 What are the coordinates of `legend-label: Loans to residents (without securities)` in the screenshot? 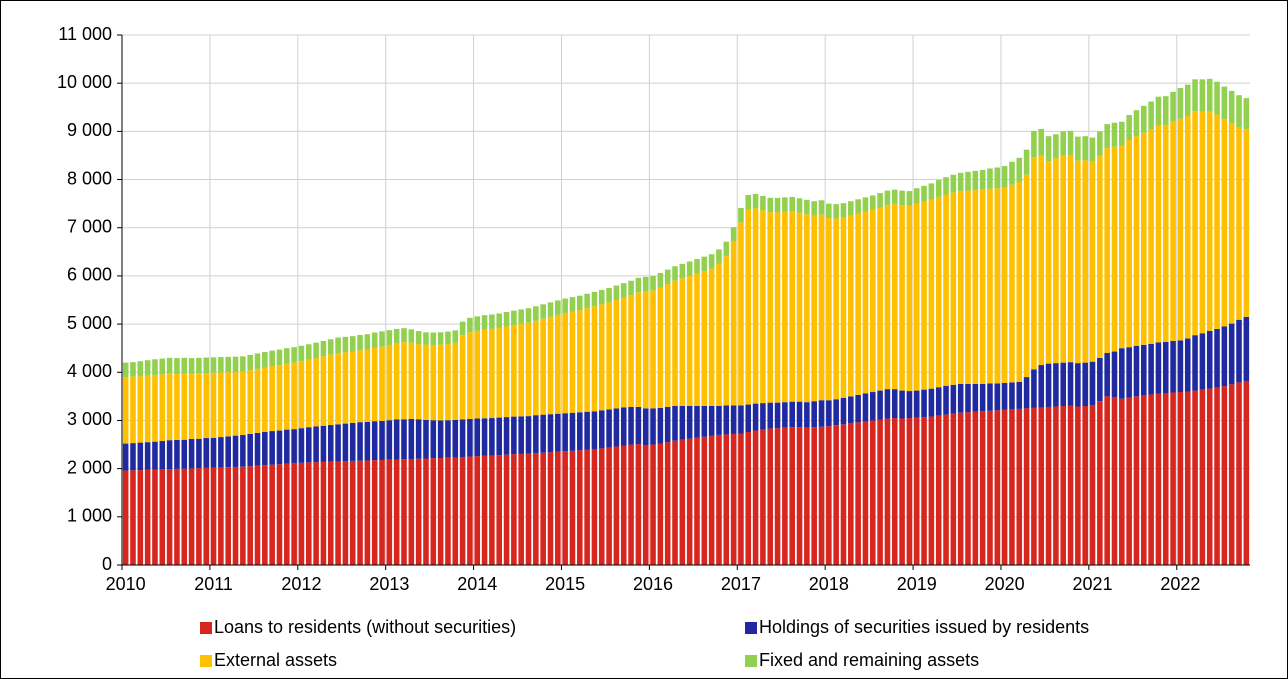 It's located at (365, 627).